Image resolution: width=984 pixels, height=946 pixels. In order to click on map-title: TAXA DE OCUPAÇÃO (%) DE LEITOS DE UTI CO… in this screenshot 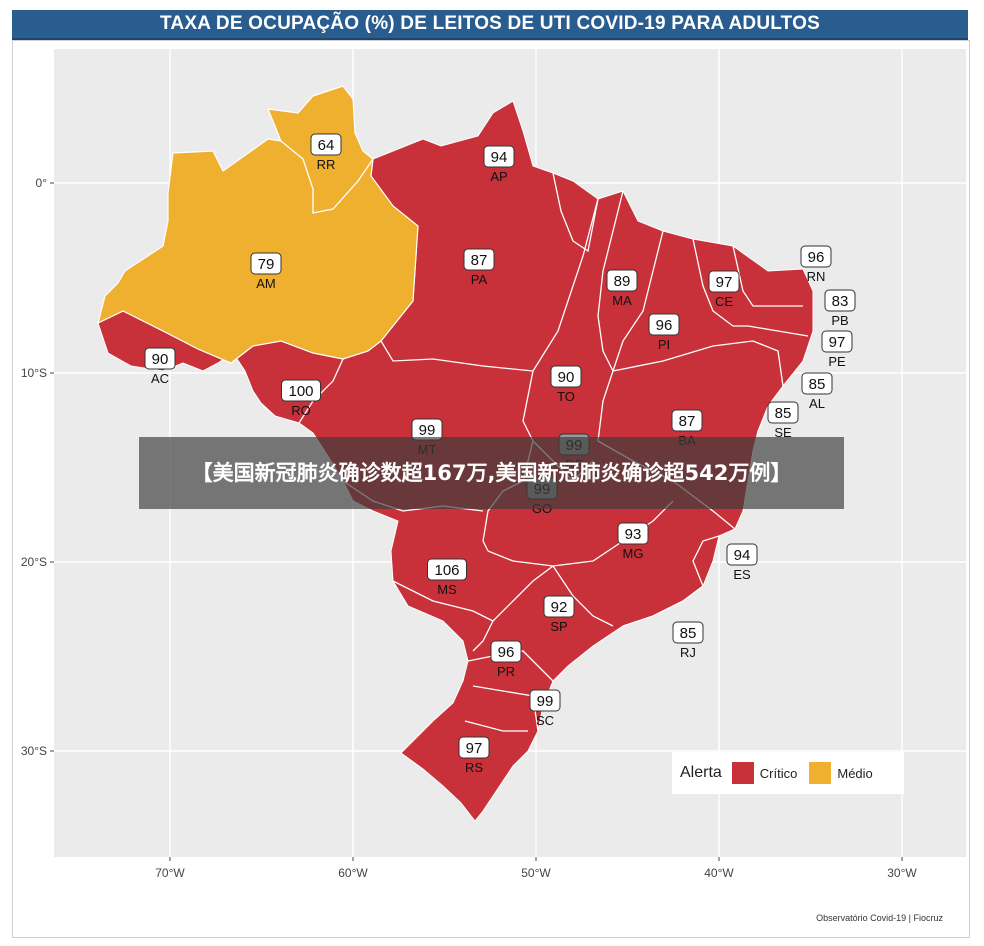, I will do `click(490, 25)`.